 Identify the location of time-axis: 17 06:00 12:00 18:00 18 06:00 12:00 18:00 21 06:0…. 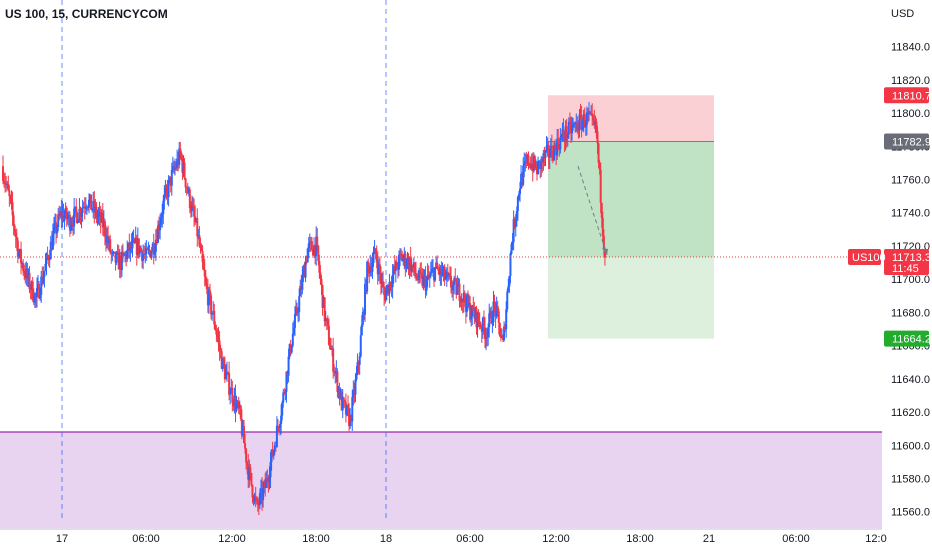
(443, 536).